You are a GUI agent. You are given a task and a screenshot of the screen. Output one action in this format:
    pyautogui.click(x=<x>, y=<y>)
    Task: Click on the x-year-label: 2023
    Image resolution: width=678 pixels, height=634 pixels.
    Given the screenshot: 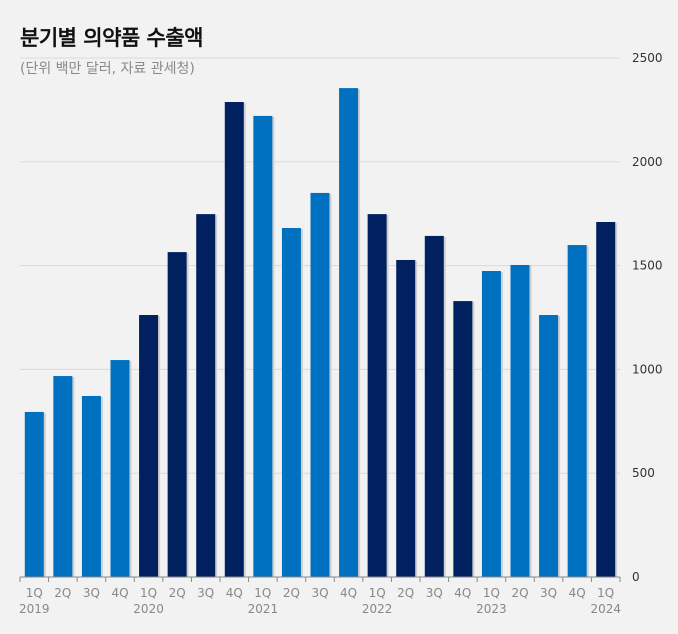 What is the action you would take?
    pyautogui.click(x=491, y=609)
    